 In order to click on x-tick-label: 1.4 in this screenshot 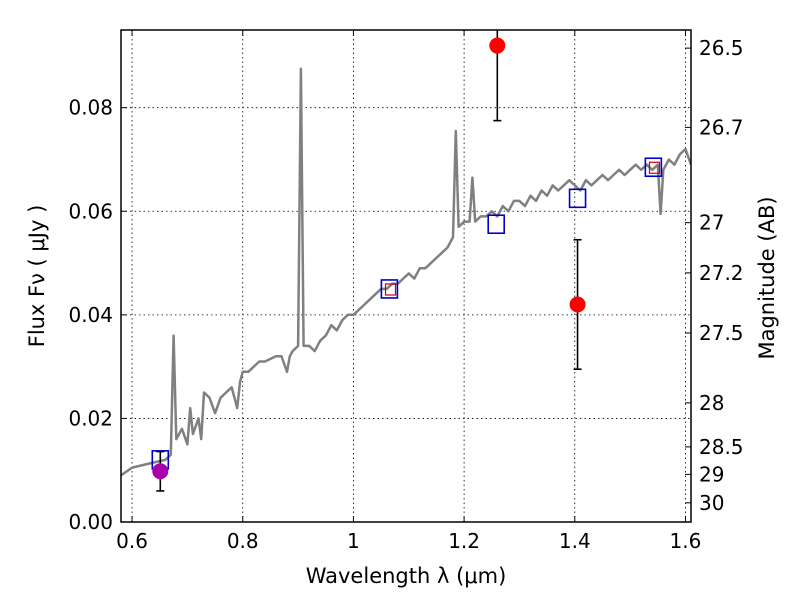, I will do `click(575, 541)`.